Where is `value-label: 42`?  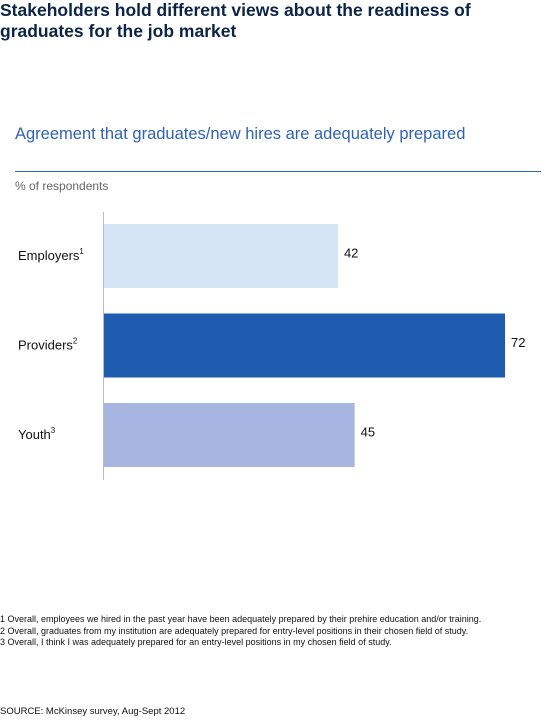 value-label: 42 is located at coordinates (351, 252).